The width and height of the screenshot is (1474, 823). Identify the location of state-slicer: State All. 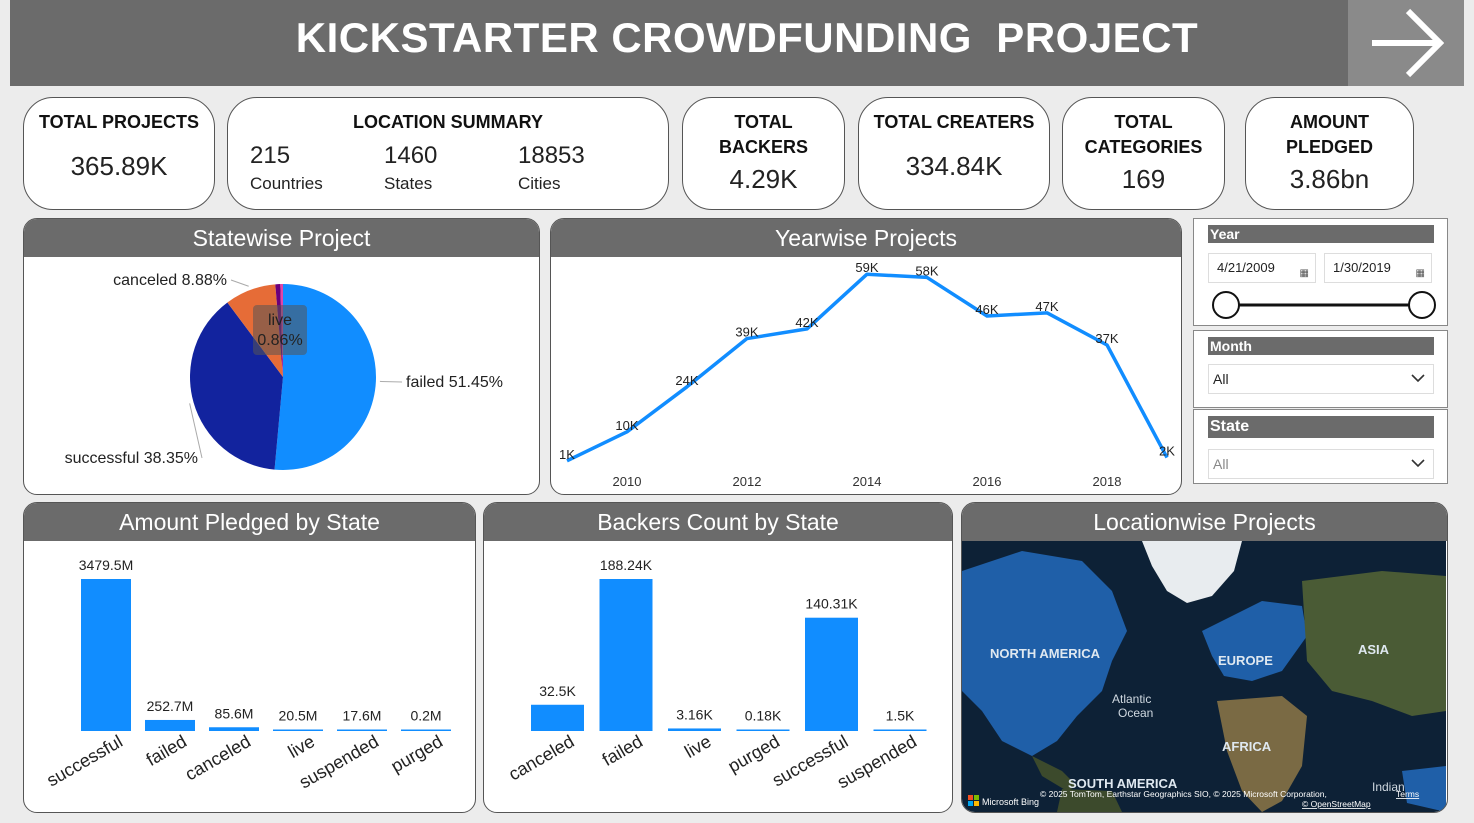
(1320, 446).